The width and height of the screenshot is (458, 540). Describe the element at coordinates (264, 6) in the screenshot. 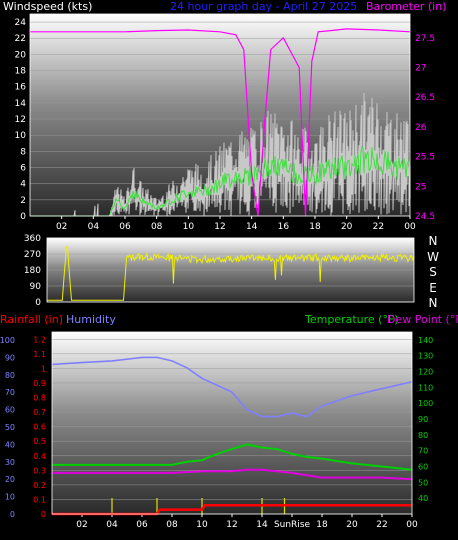

I see `chart-title: 24 hour graph day - April 27 2025` at that location.